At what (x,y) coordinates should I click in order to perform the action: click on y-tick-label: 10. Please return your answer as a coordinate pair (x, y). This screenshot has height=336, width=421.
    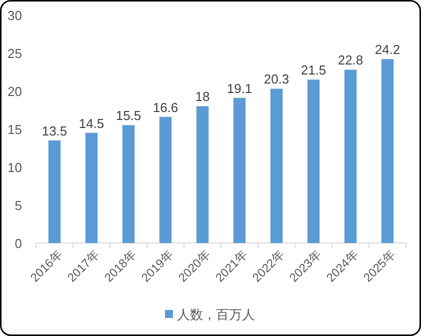
    Looking at the image, I should click on (15, 167).